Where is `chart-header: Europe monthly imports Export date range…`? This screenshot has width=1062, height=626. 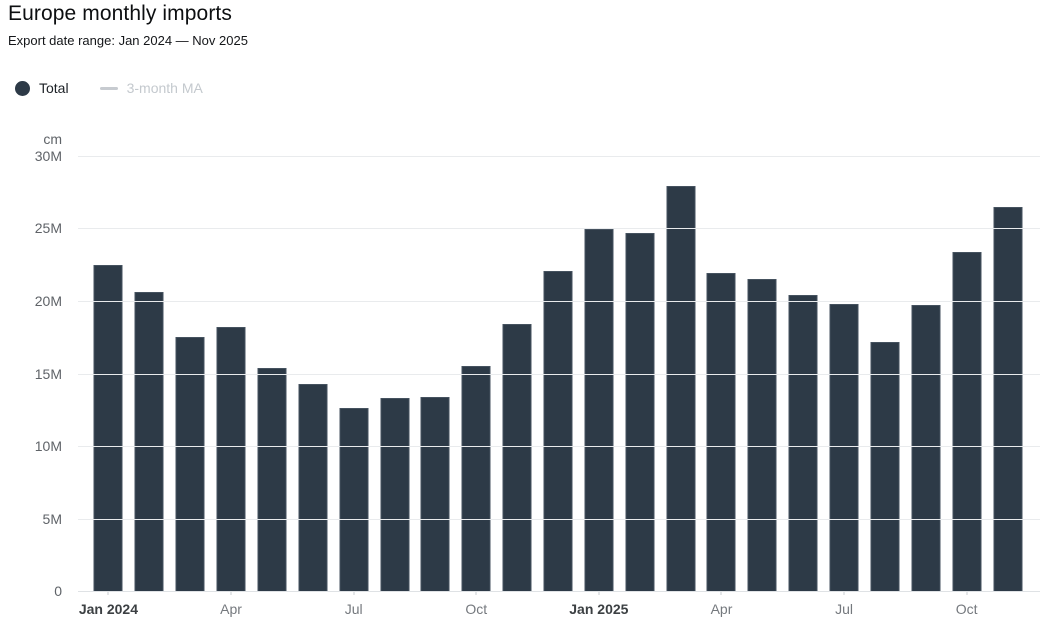 chart-header: Europe monthly imports Export date range… is located at coordinates (128, 25).